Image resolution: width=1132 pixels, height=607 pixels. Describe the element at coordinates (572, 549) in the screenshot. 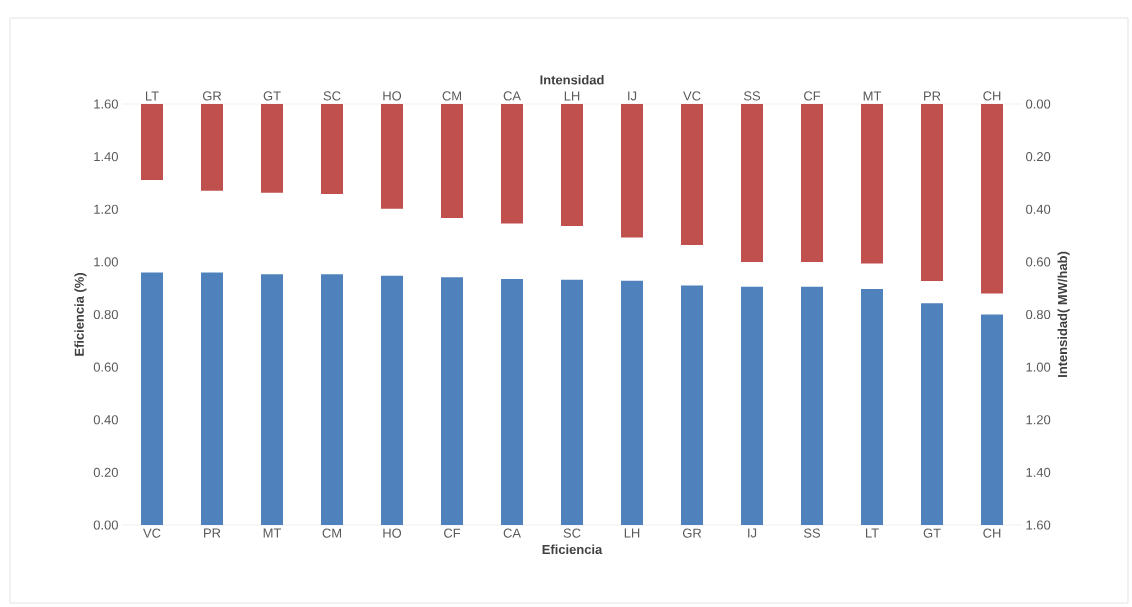

I see `x-axis-title: Eficiencia` at that location.